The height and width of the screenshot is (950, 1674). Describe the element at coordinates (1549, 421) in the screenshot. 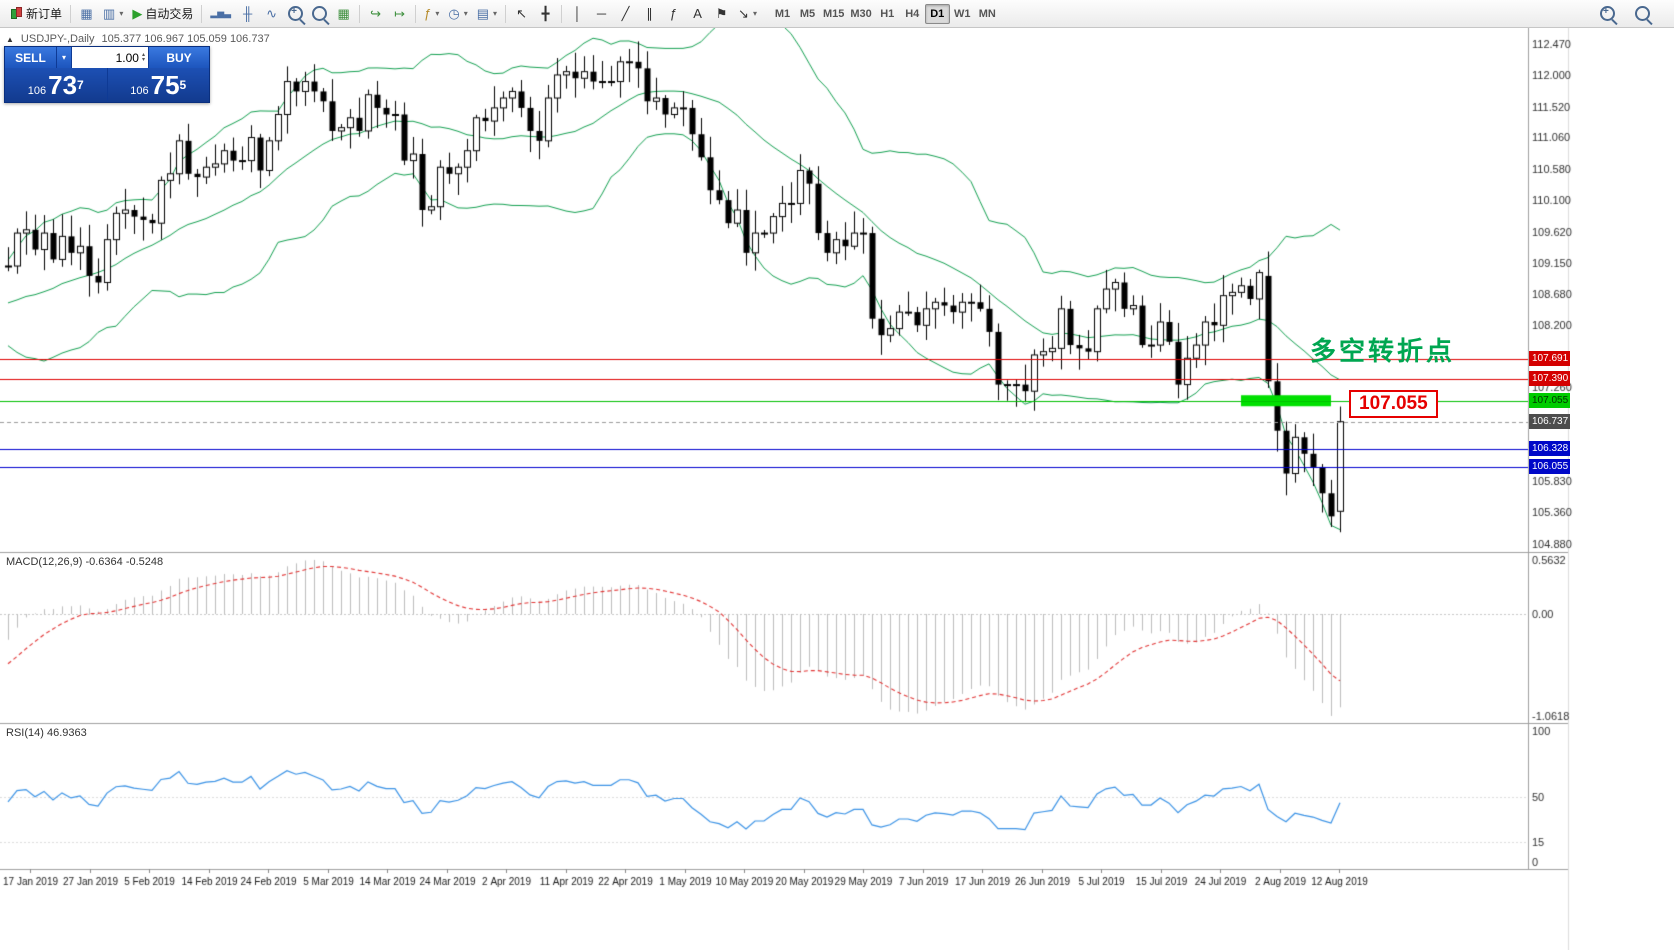

I see `price-tag-106-737: 106.737` at that location.